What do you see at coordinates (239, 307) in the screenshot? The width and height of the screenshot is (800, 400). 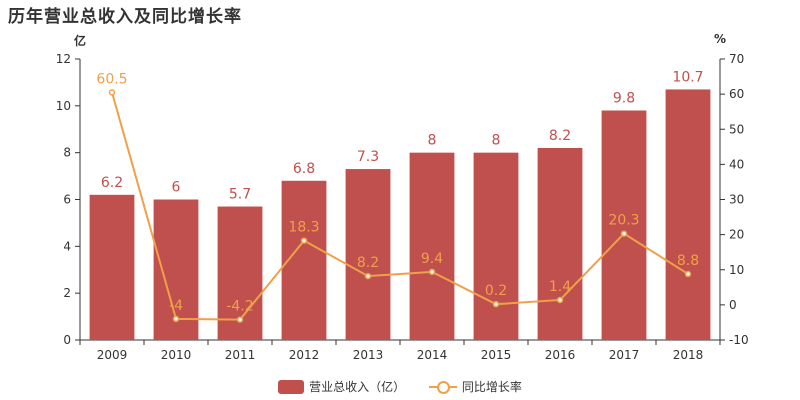 I see `line-value-label: -4.2` at bounding box center [239, 307].